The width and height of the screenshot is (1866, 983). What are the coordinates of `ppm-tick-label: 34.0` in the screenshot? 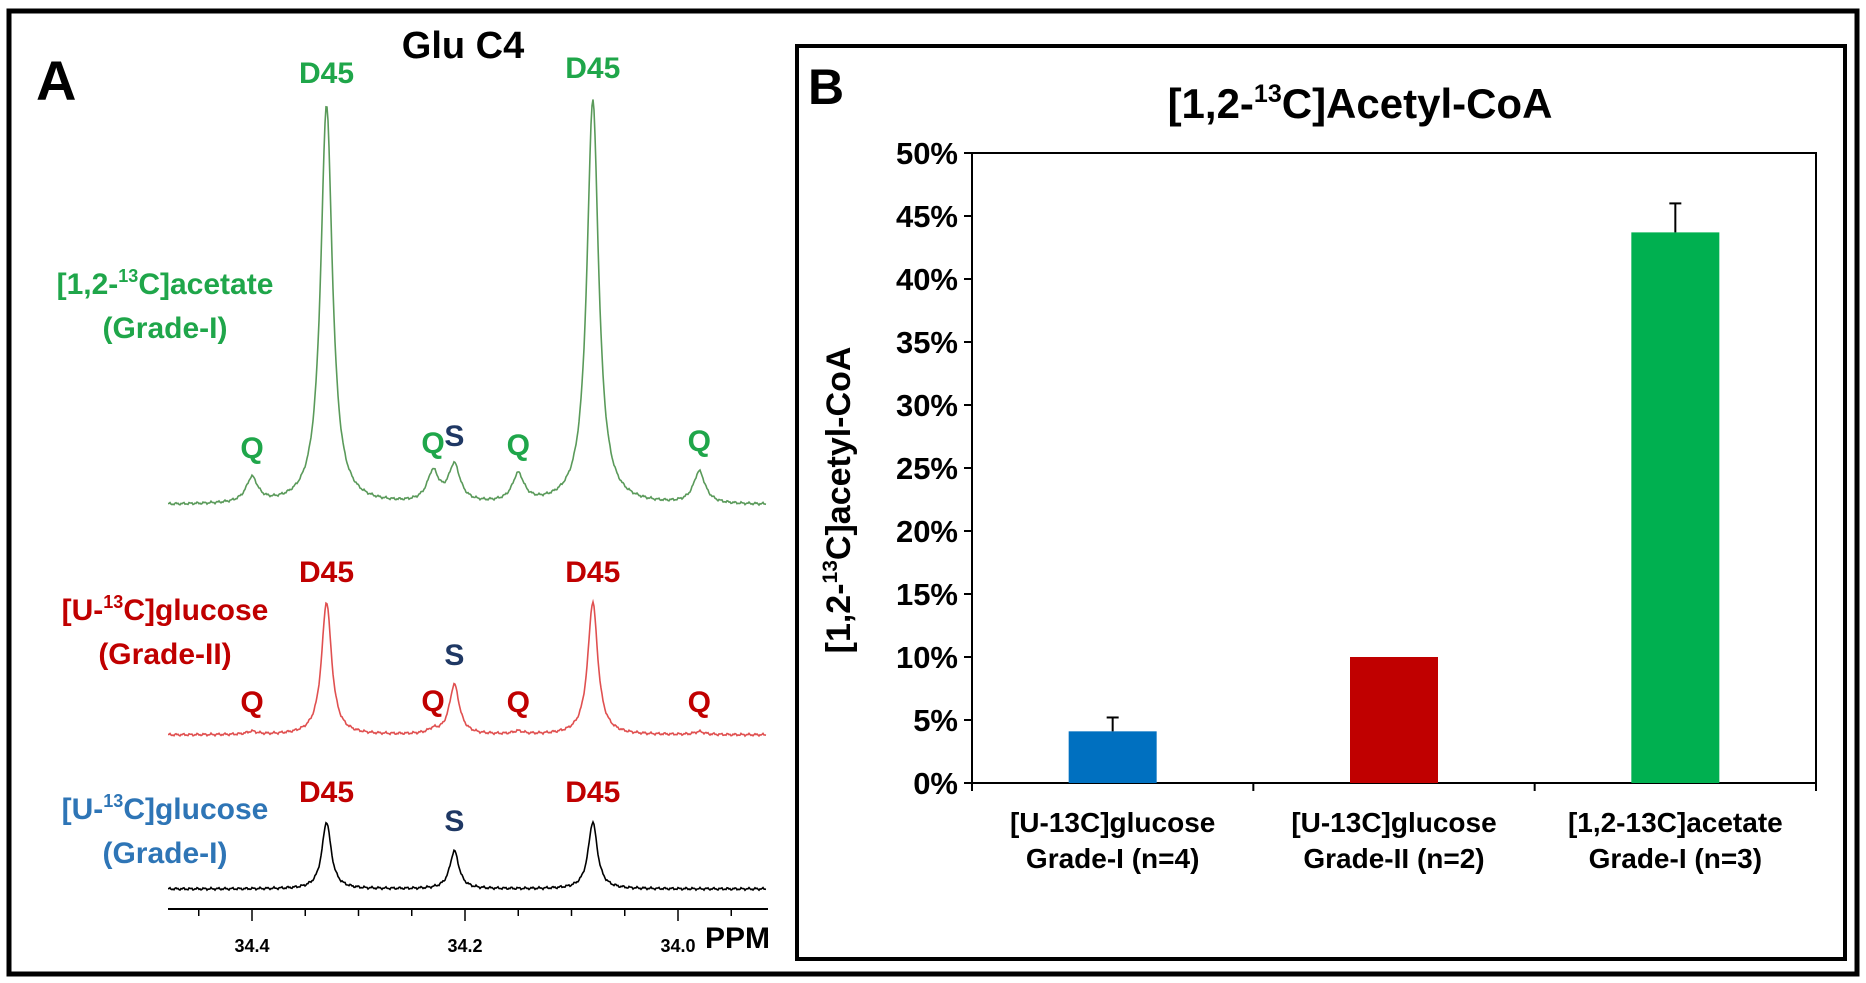 It's located at (677, 946).